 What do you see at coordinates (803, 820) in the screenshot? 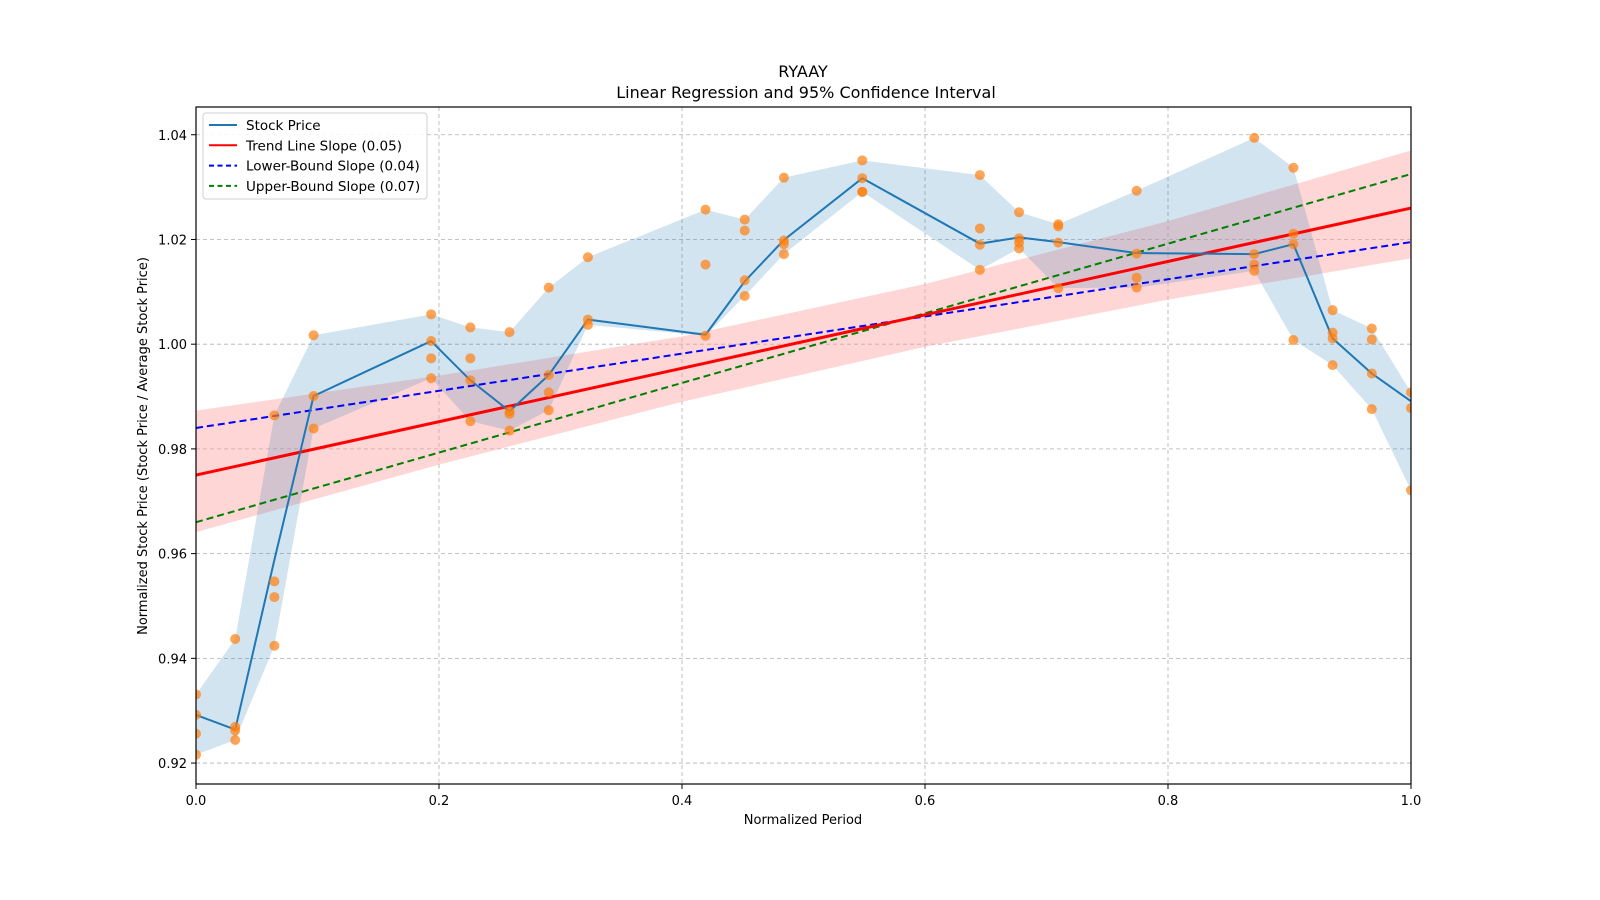
I see `x-axis-label: Normalized Period` at bounding box center [803, 820].